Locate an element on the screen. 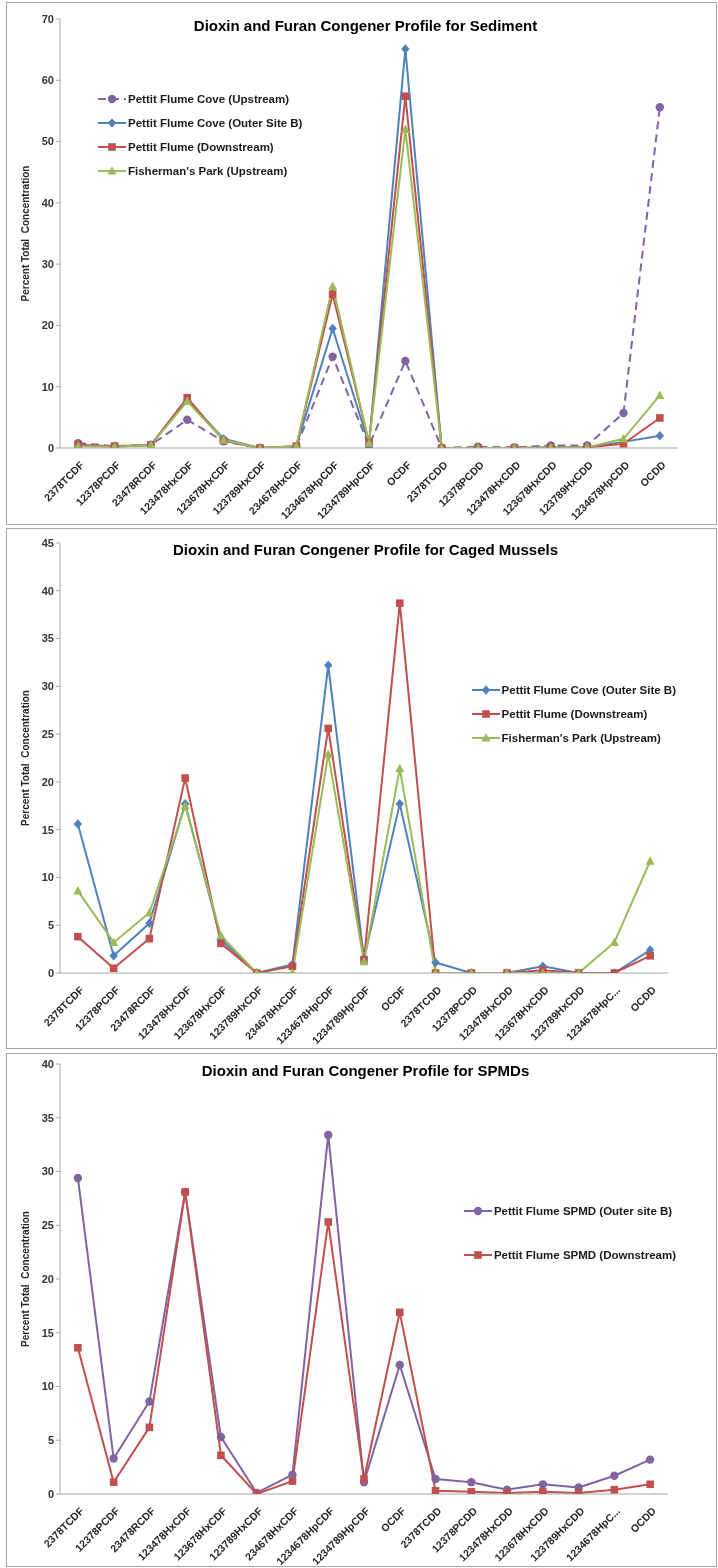  y-tick-label: 45 is located at coordinates (47, 542).